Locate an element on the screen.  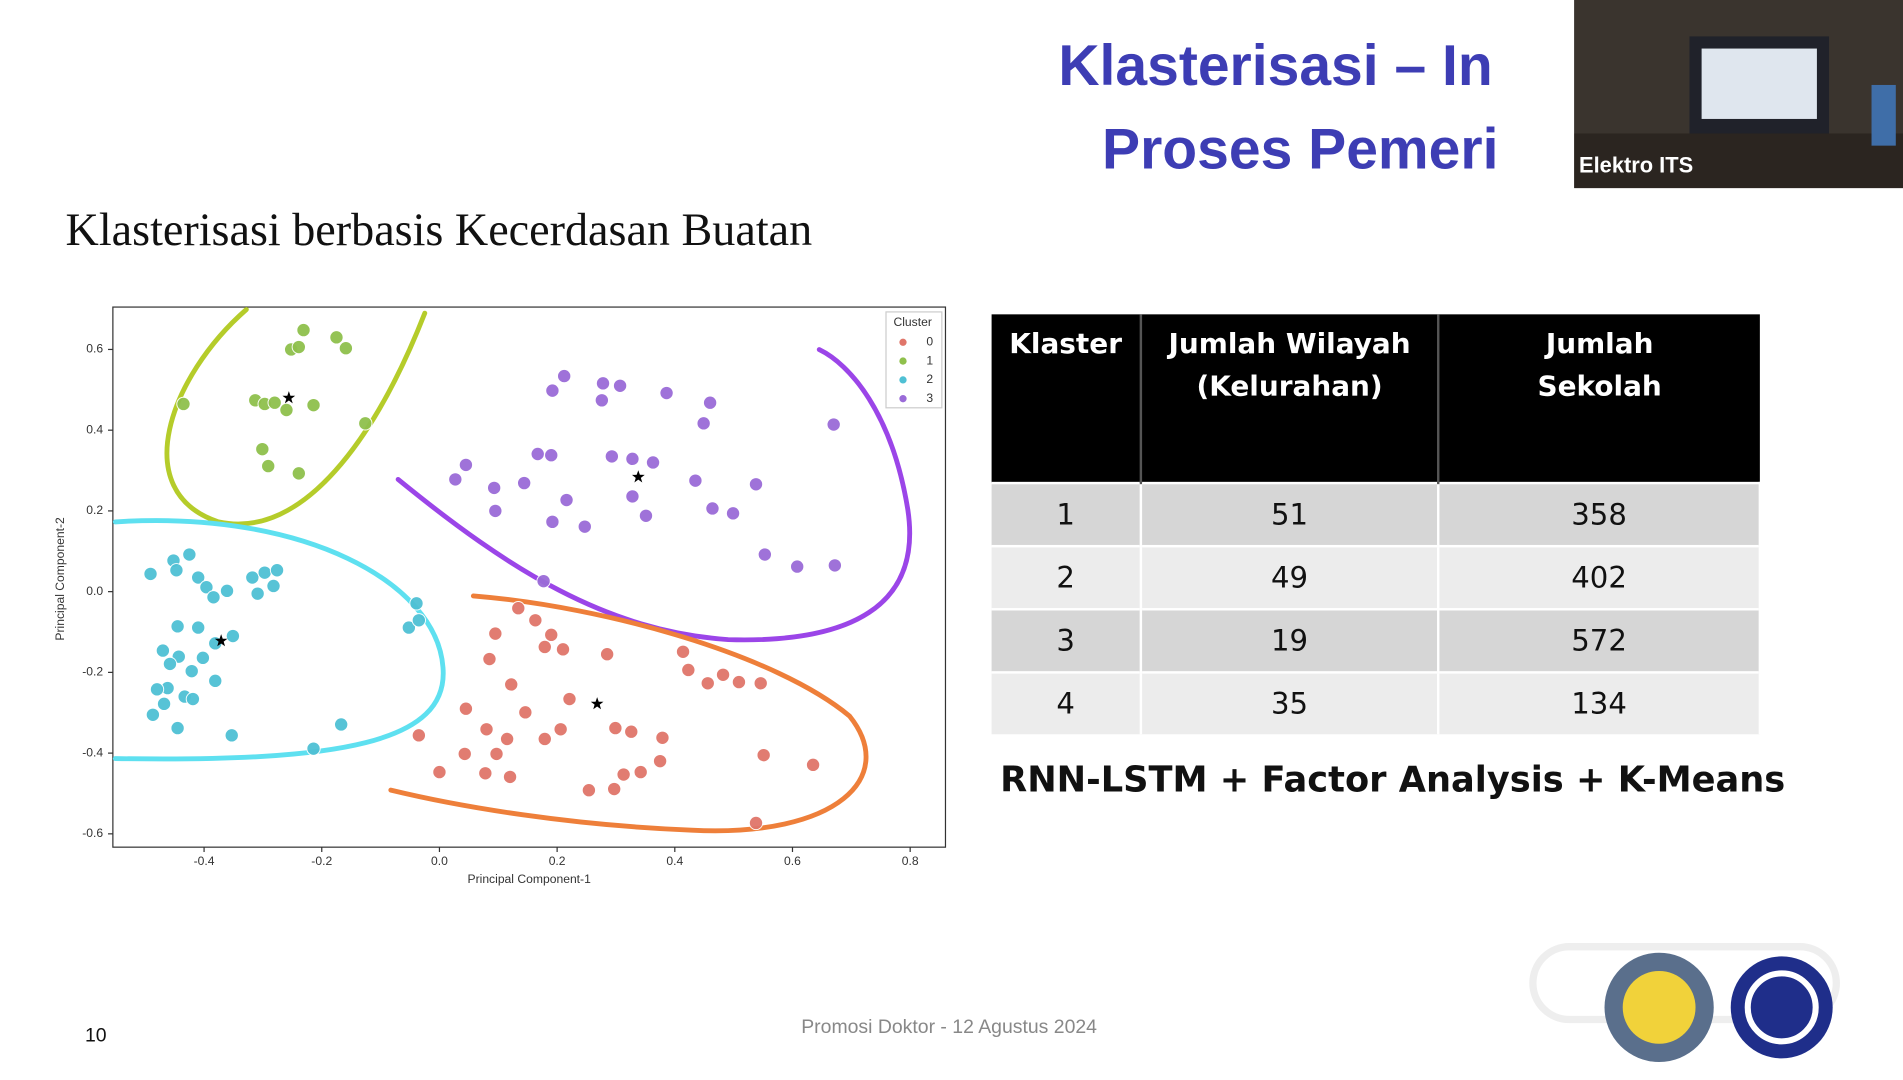
slide-title: Klasterisasi – In is located at coordinates (1275, 65).